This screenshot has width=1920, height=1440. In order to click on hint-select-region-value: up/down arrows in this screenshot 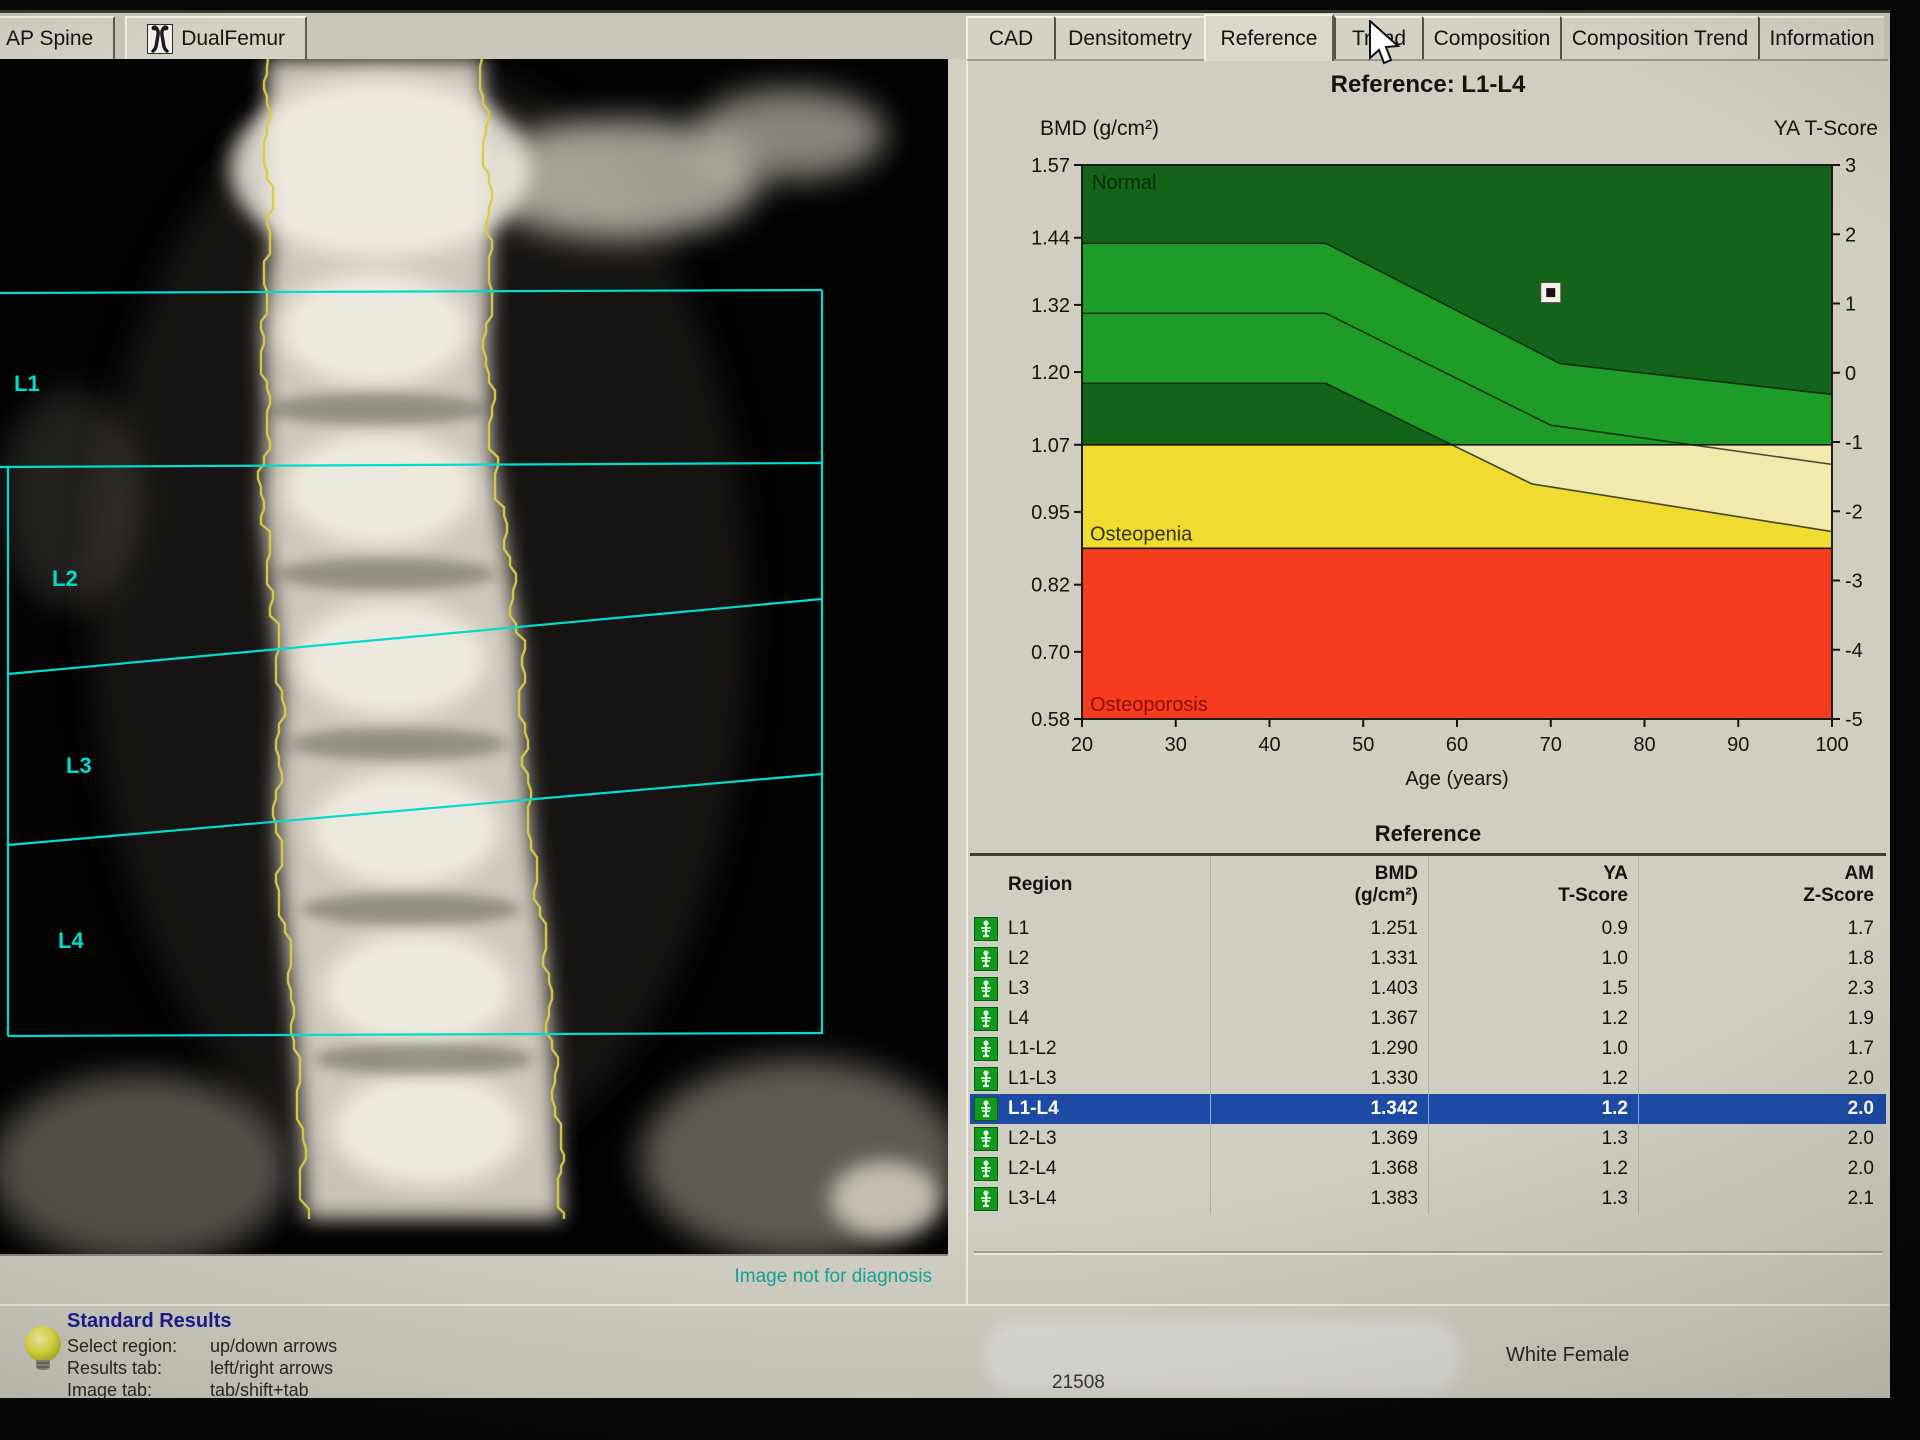, I will do `click(274, 1346)`.